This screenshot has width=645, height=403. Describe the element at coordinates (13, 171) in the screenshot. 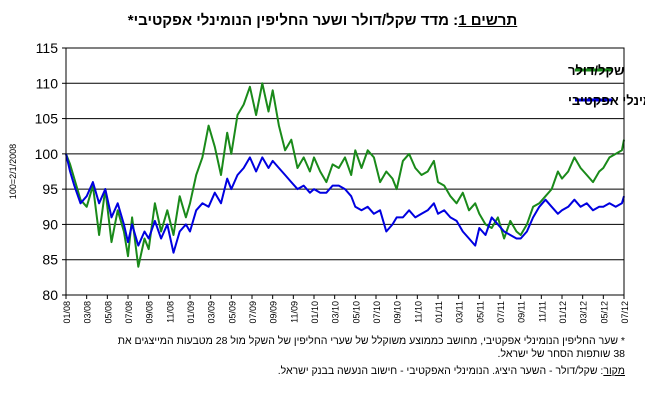

I see `y-axis-label: 100=2/1/2008` at that location.